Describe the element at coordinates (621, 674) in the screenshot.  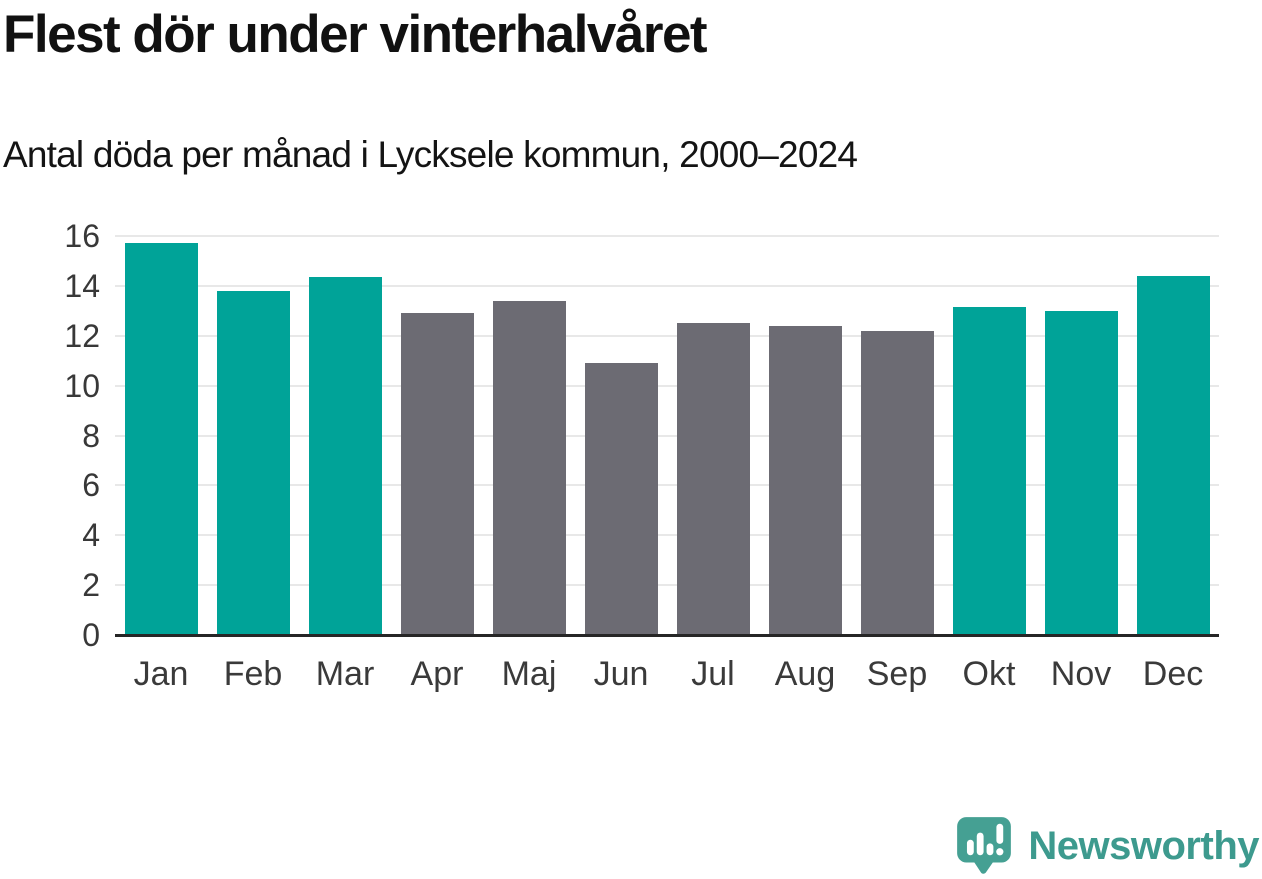
I see `x-tick-label-jun: Jun` at that location.